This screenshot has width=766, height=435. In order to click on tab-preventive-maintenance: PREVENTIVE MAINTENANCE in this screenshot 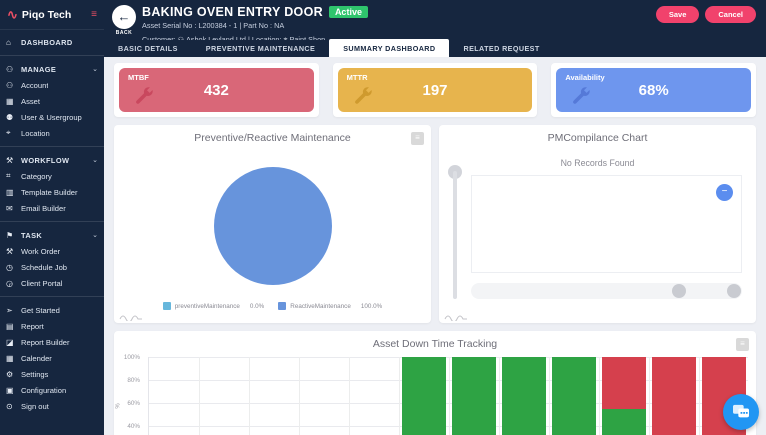, I will do `click(260, 48)`.